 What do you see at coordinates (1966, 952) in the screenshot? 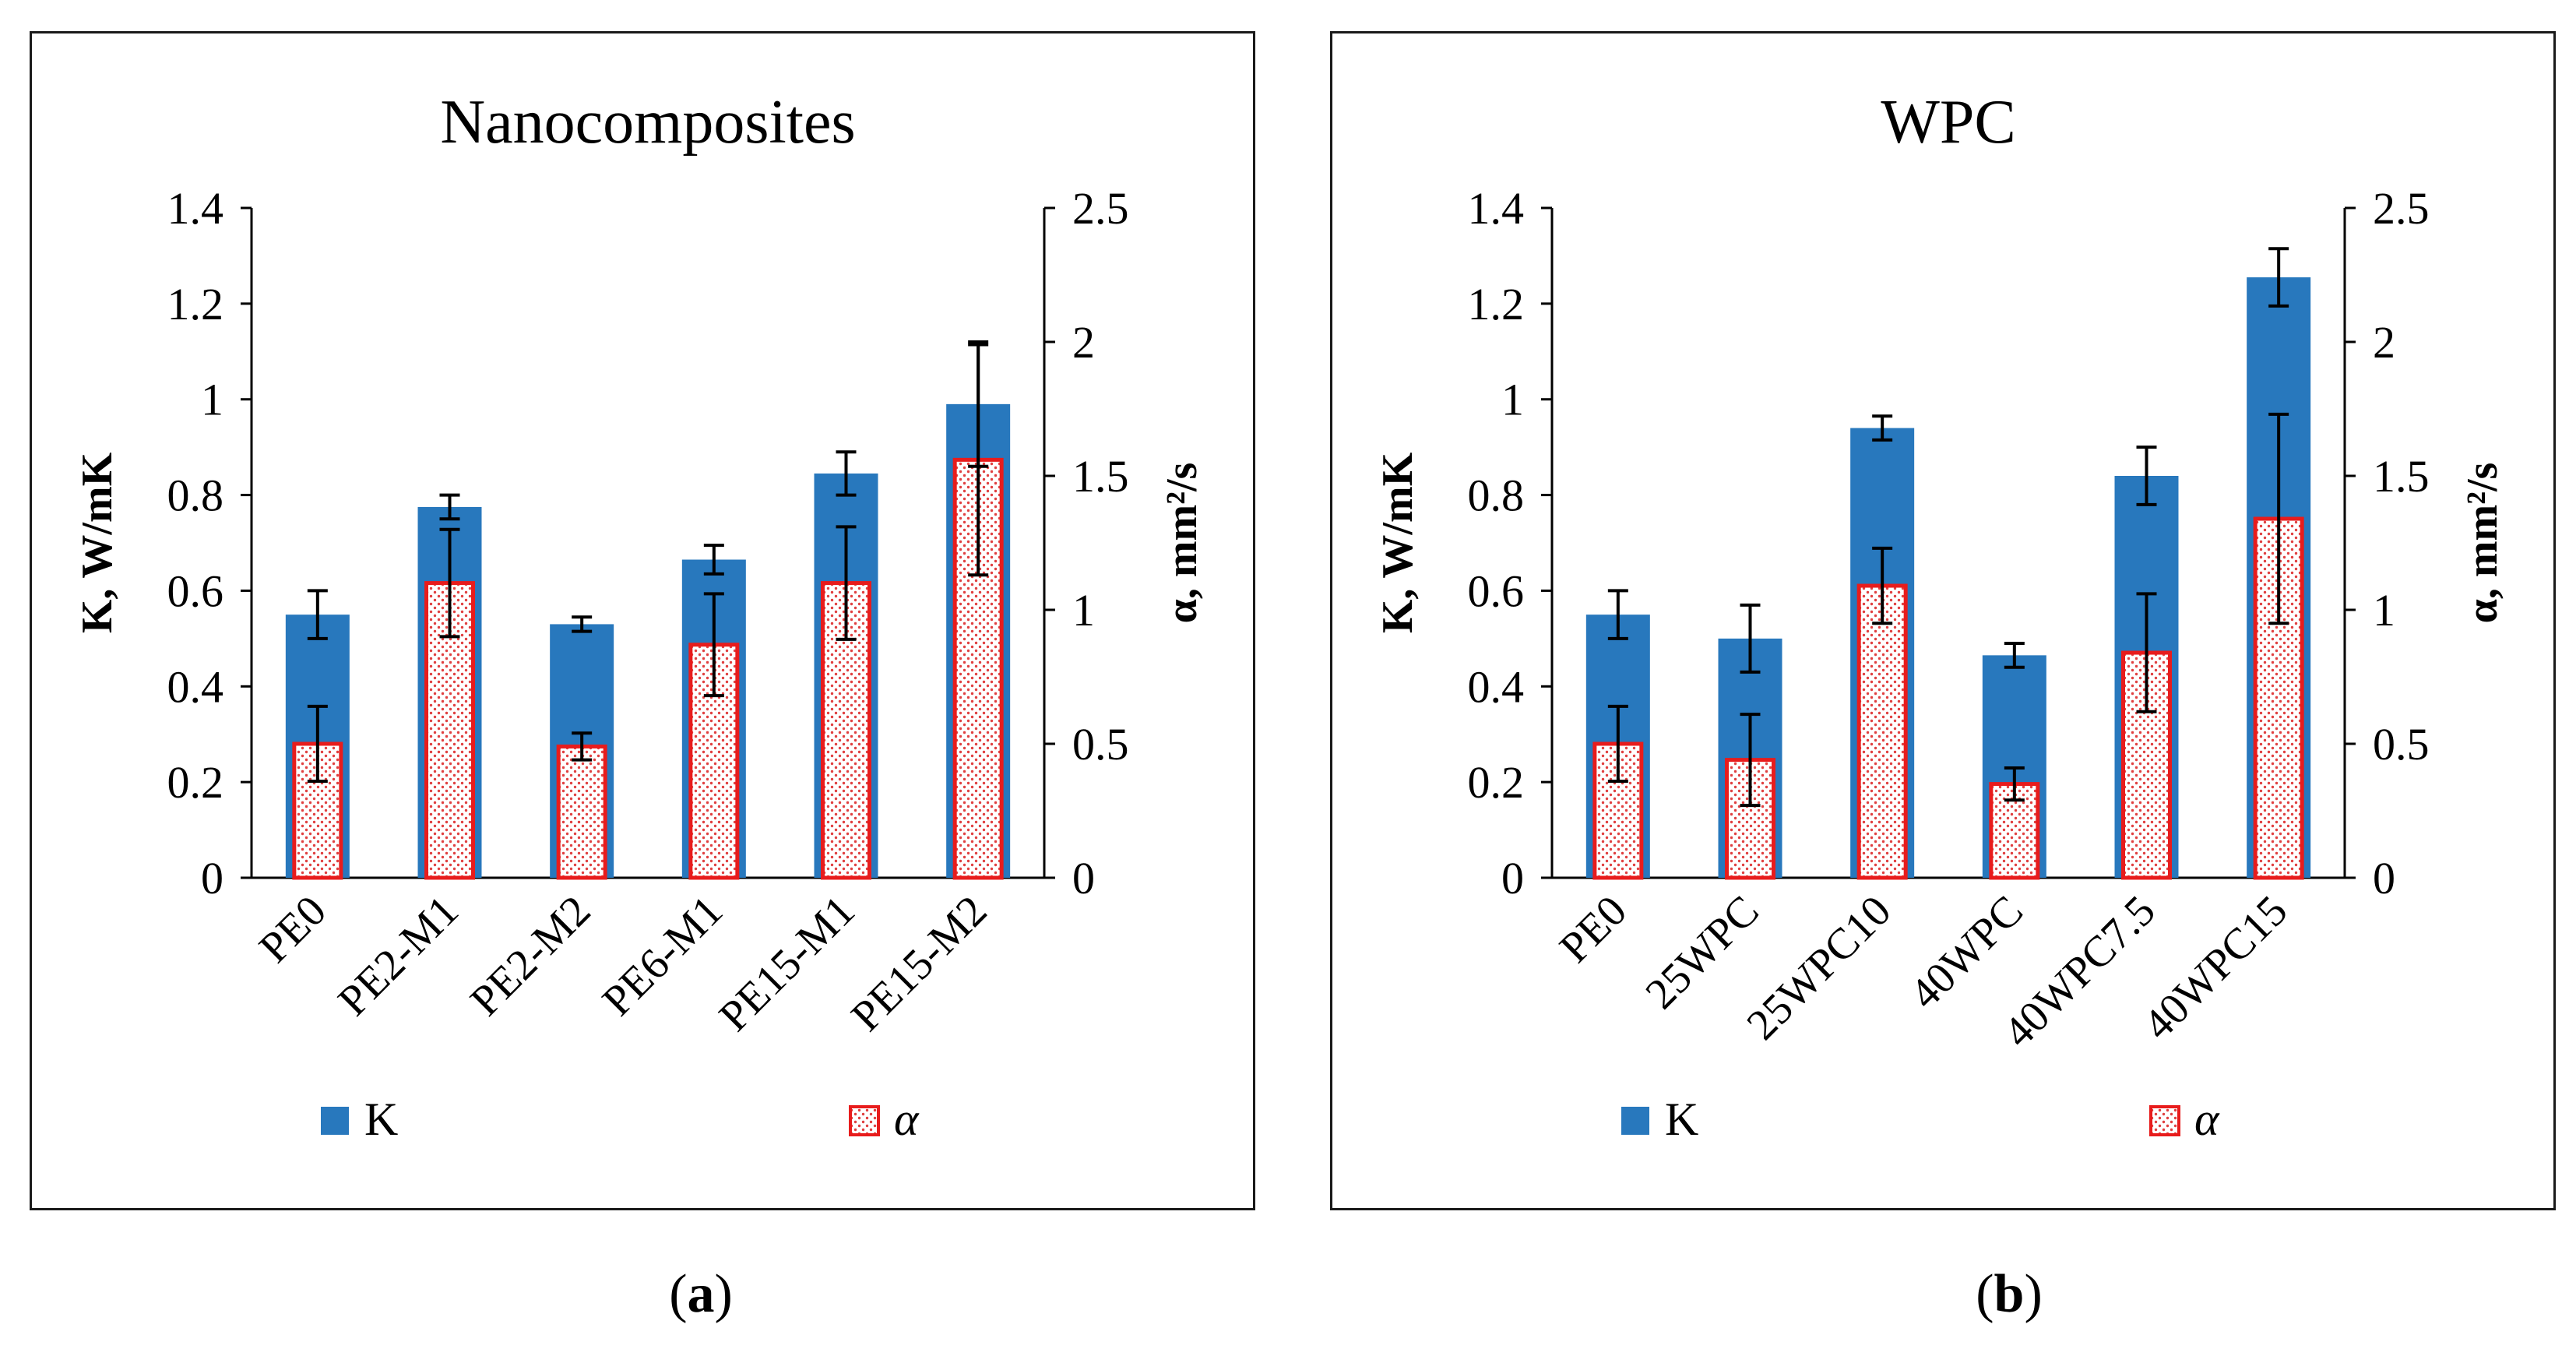
I see `x-tick-label: 40WPC` at bounding box center [1966, 952].